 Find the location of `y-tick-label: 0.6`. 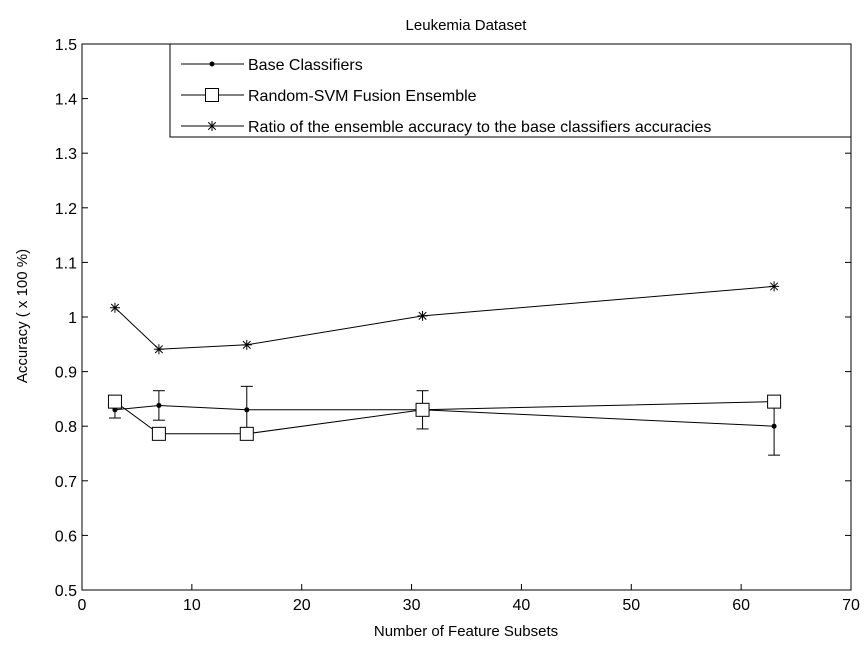

y-tick-label: 0.6 is located at coordinates (66, 536).